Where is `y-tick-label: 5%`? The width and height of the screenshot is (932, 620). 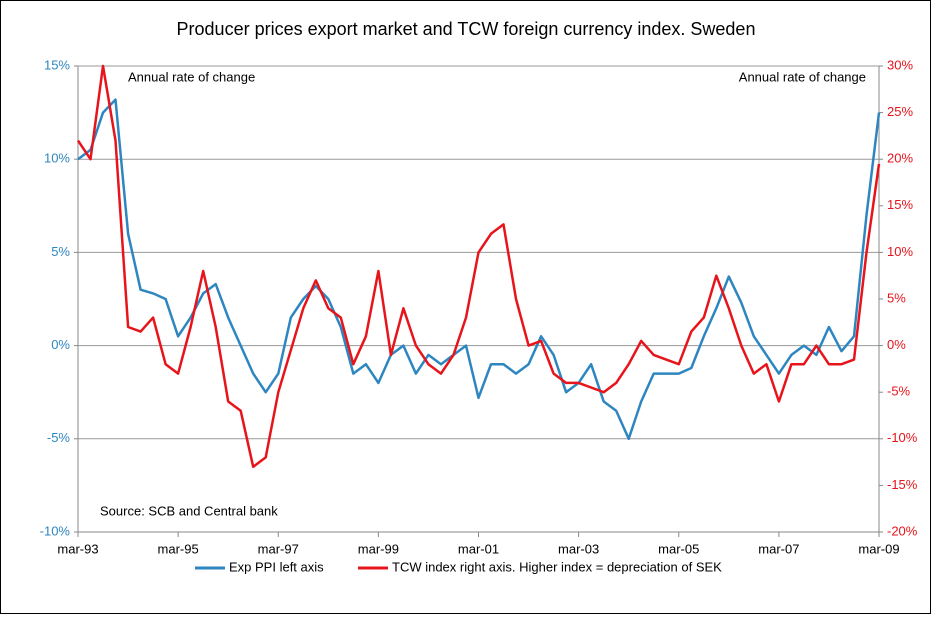 y-tick-label: 5% is located at coordinates (60, 251).